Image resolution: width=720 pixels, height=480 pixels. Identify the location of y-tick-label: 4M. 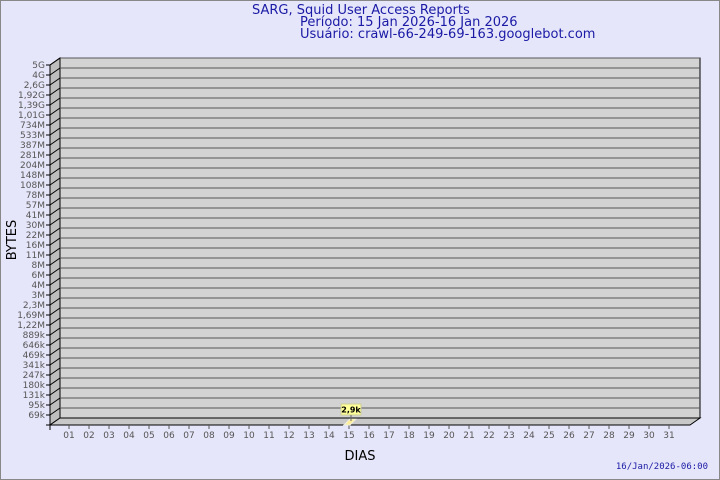
(39, 286).